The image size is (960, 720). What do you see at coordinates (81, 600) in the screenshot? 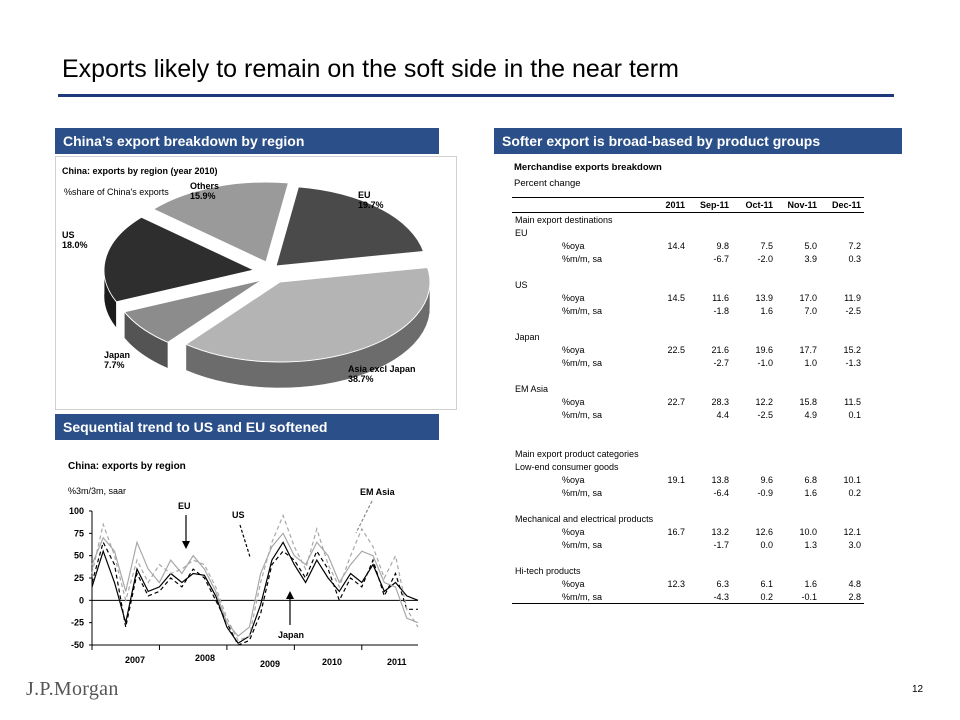
I see `y-tick-label: 0` at bounding box center [81, 600].